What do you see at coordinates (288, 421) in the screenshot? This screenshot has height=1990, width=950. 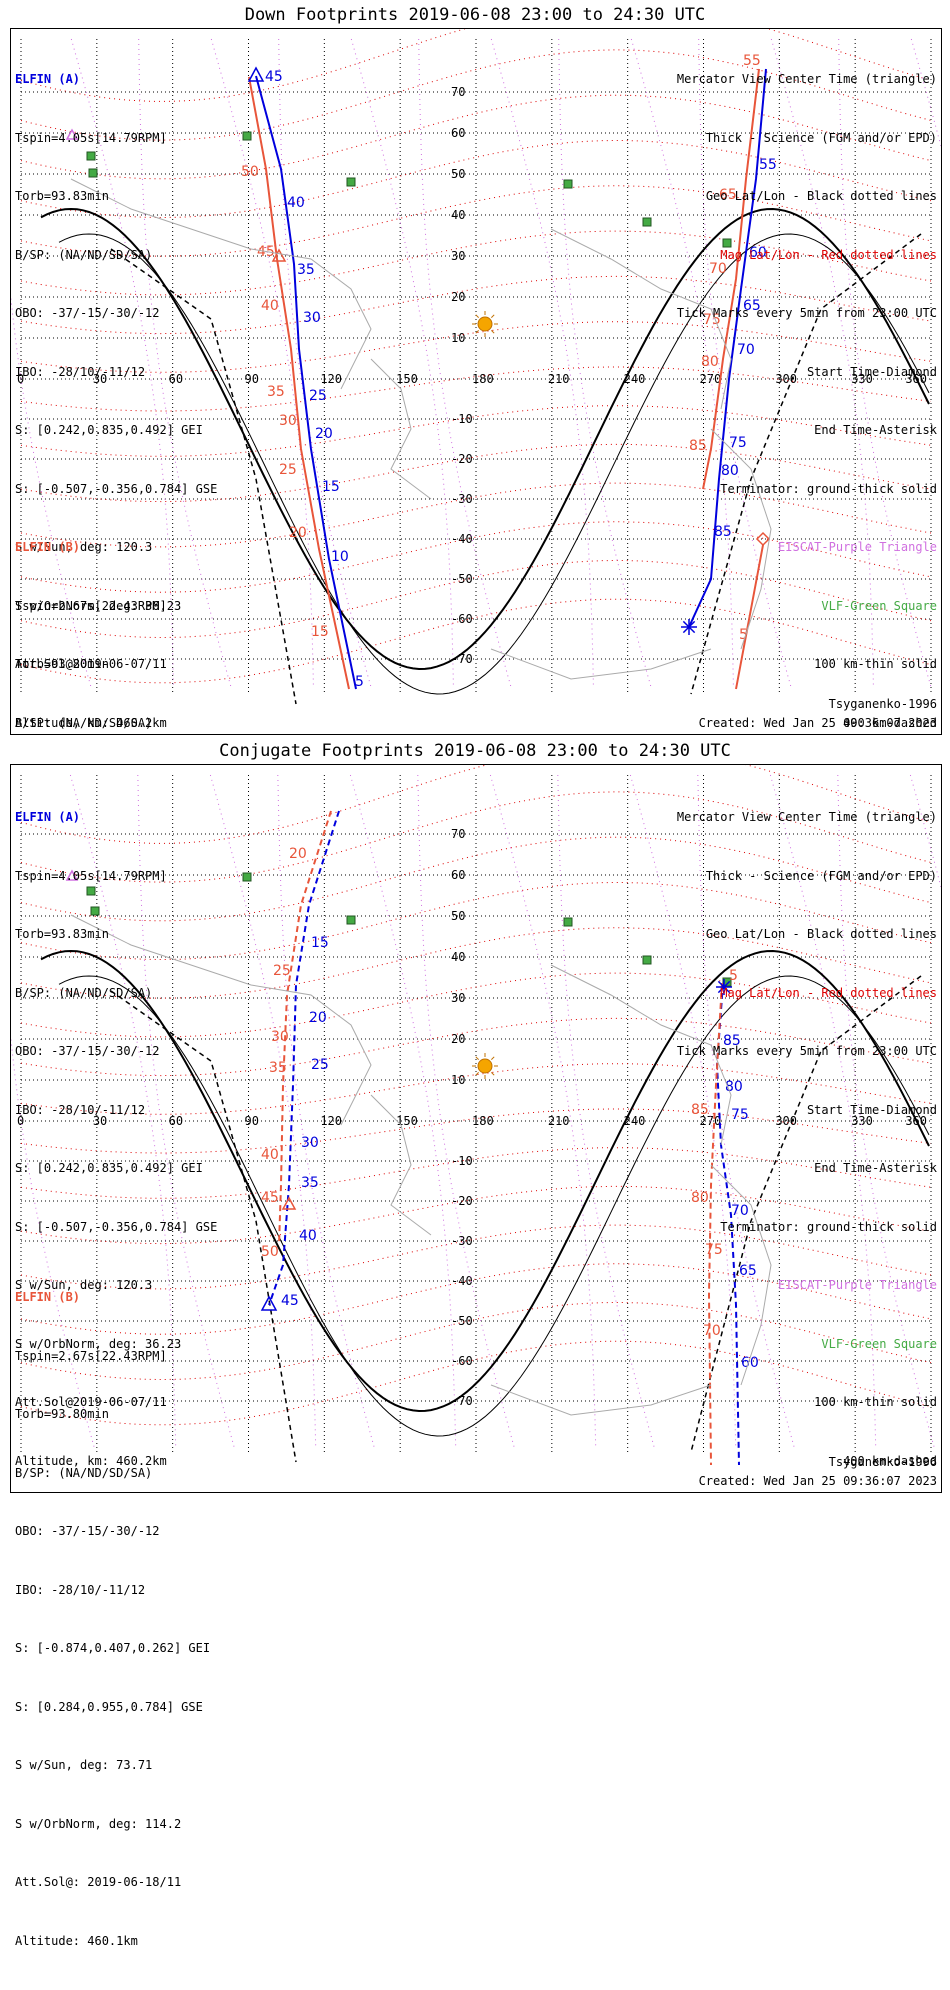 I see `elfin-b-tick-label: 30` at bounding box center [288, 421].